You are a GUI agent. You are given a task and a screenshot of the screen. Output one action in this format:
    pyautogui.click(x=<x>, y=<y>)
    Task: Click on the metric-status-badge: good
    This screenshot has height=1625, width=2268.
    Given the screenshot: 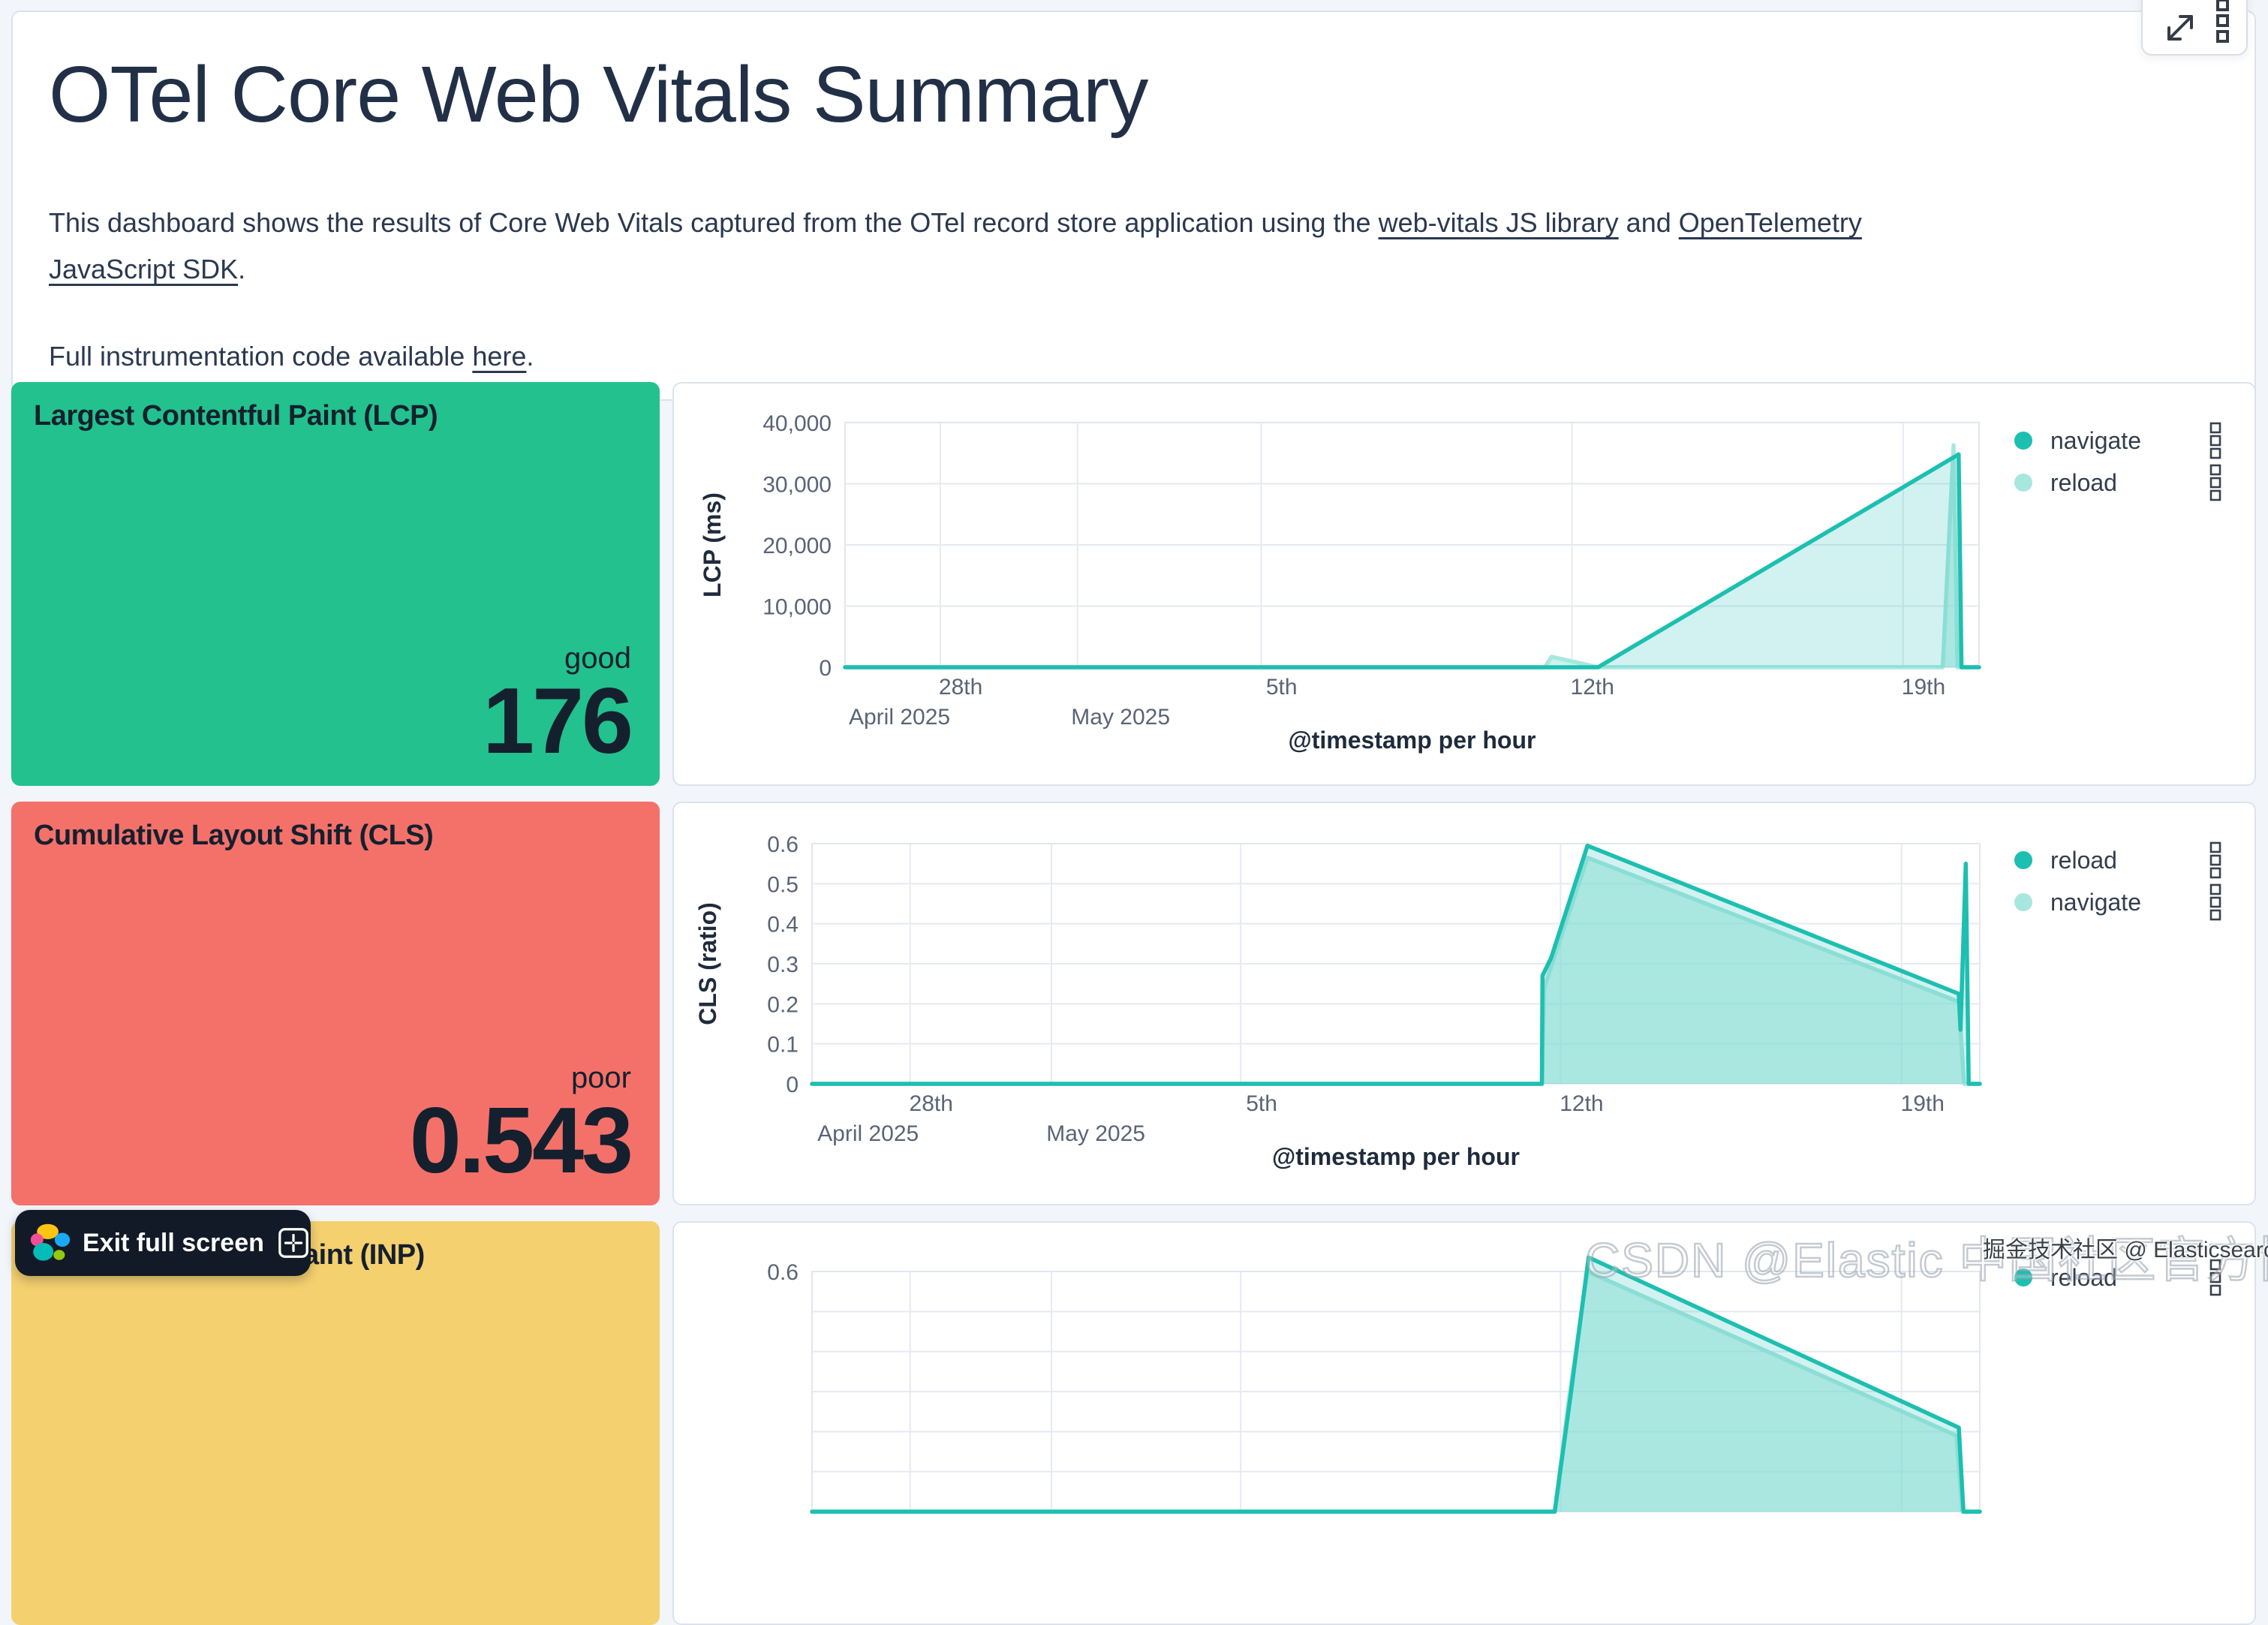 What is the action you would take?
    pyautogui.click(x=597, y=658)
    